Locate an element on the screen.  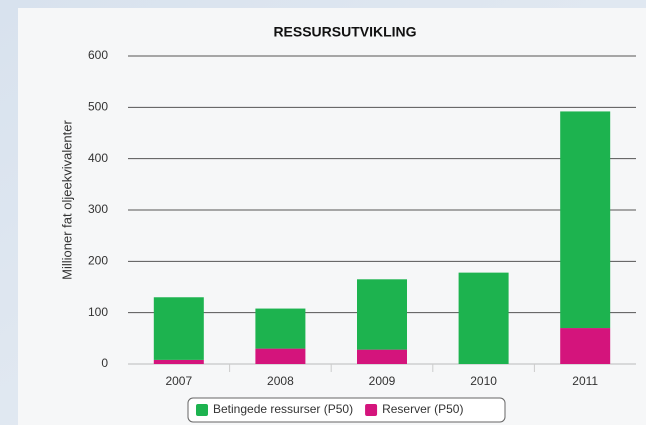
y-tick-label: 600 is located at coordinates (98, 55).